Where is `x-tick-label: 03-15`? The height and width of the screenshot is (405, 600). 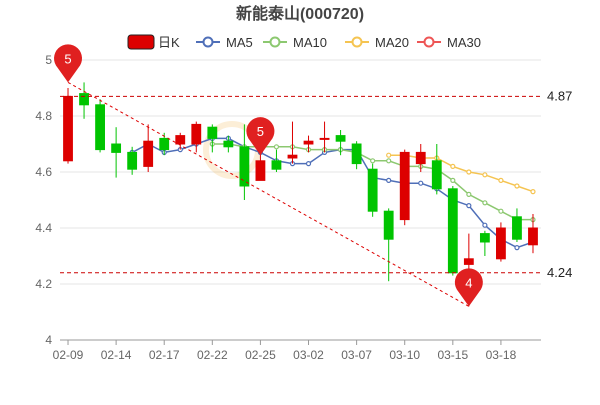 x-tick-label: 03-15 is located at coordinates (452, 355).